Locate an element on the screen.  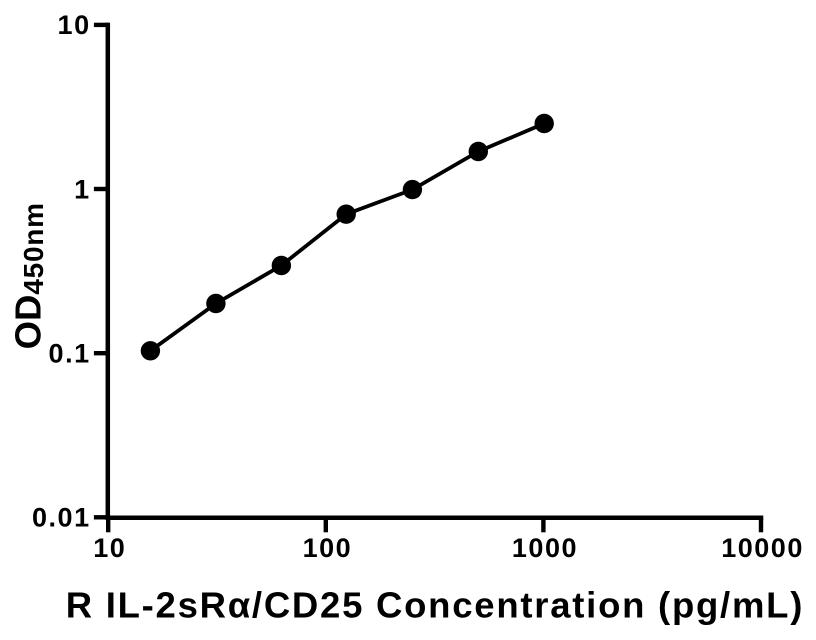
svg-text: 1 is located at coordinates (82, 189).